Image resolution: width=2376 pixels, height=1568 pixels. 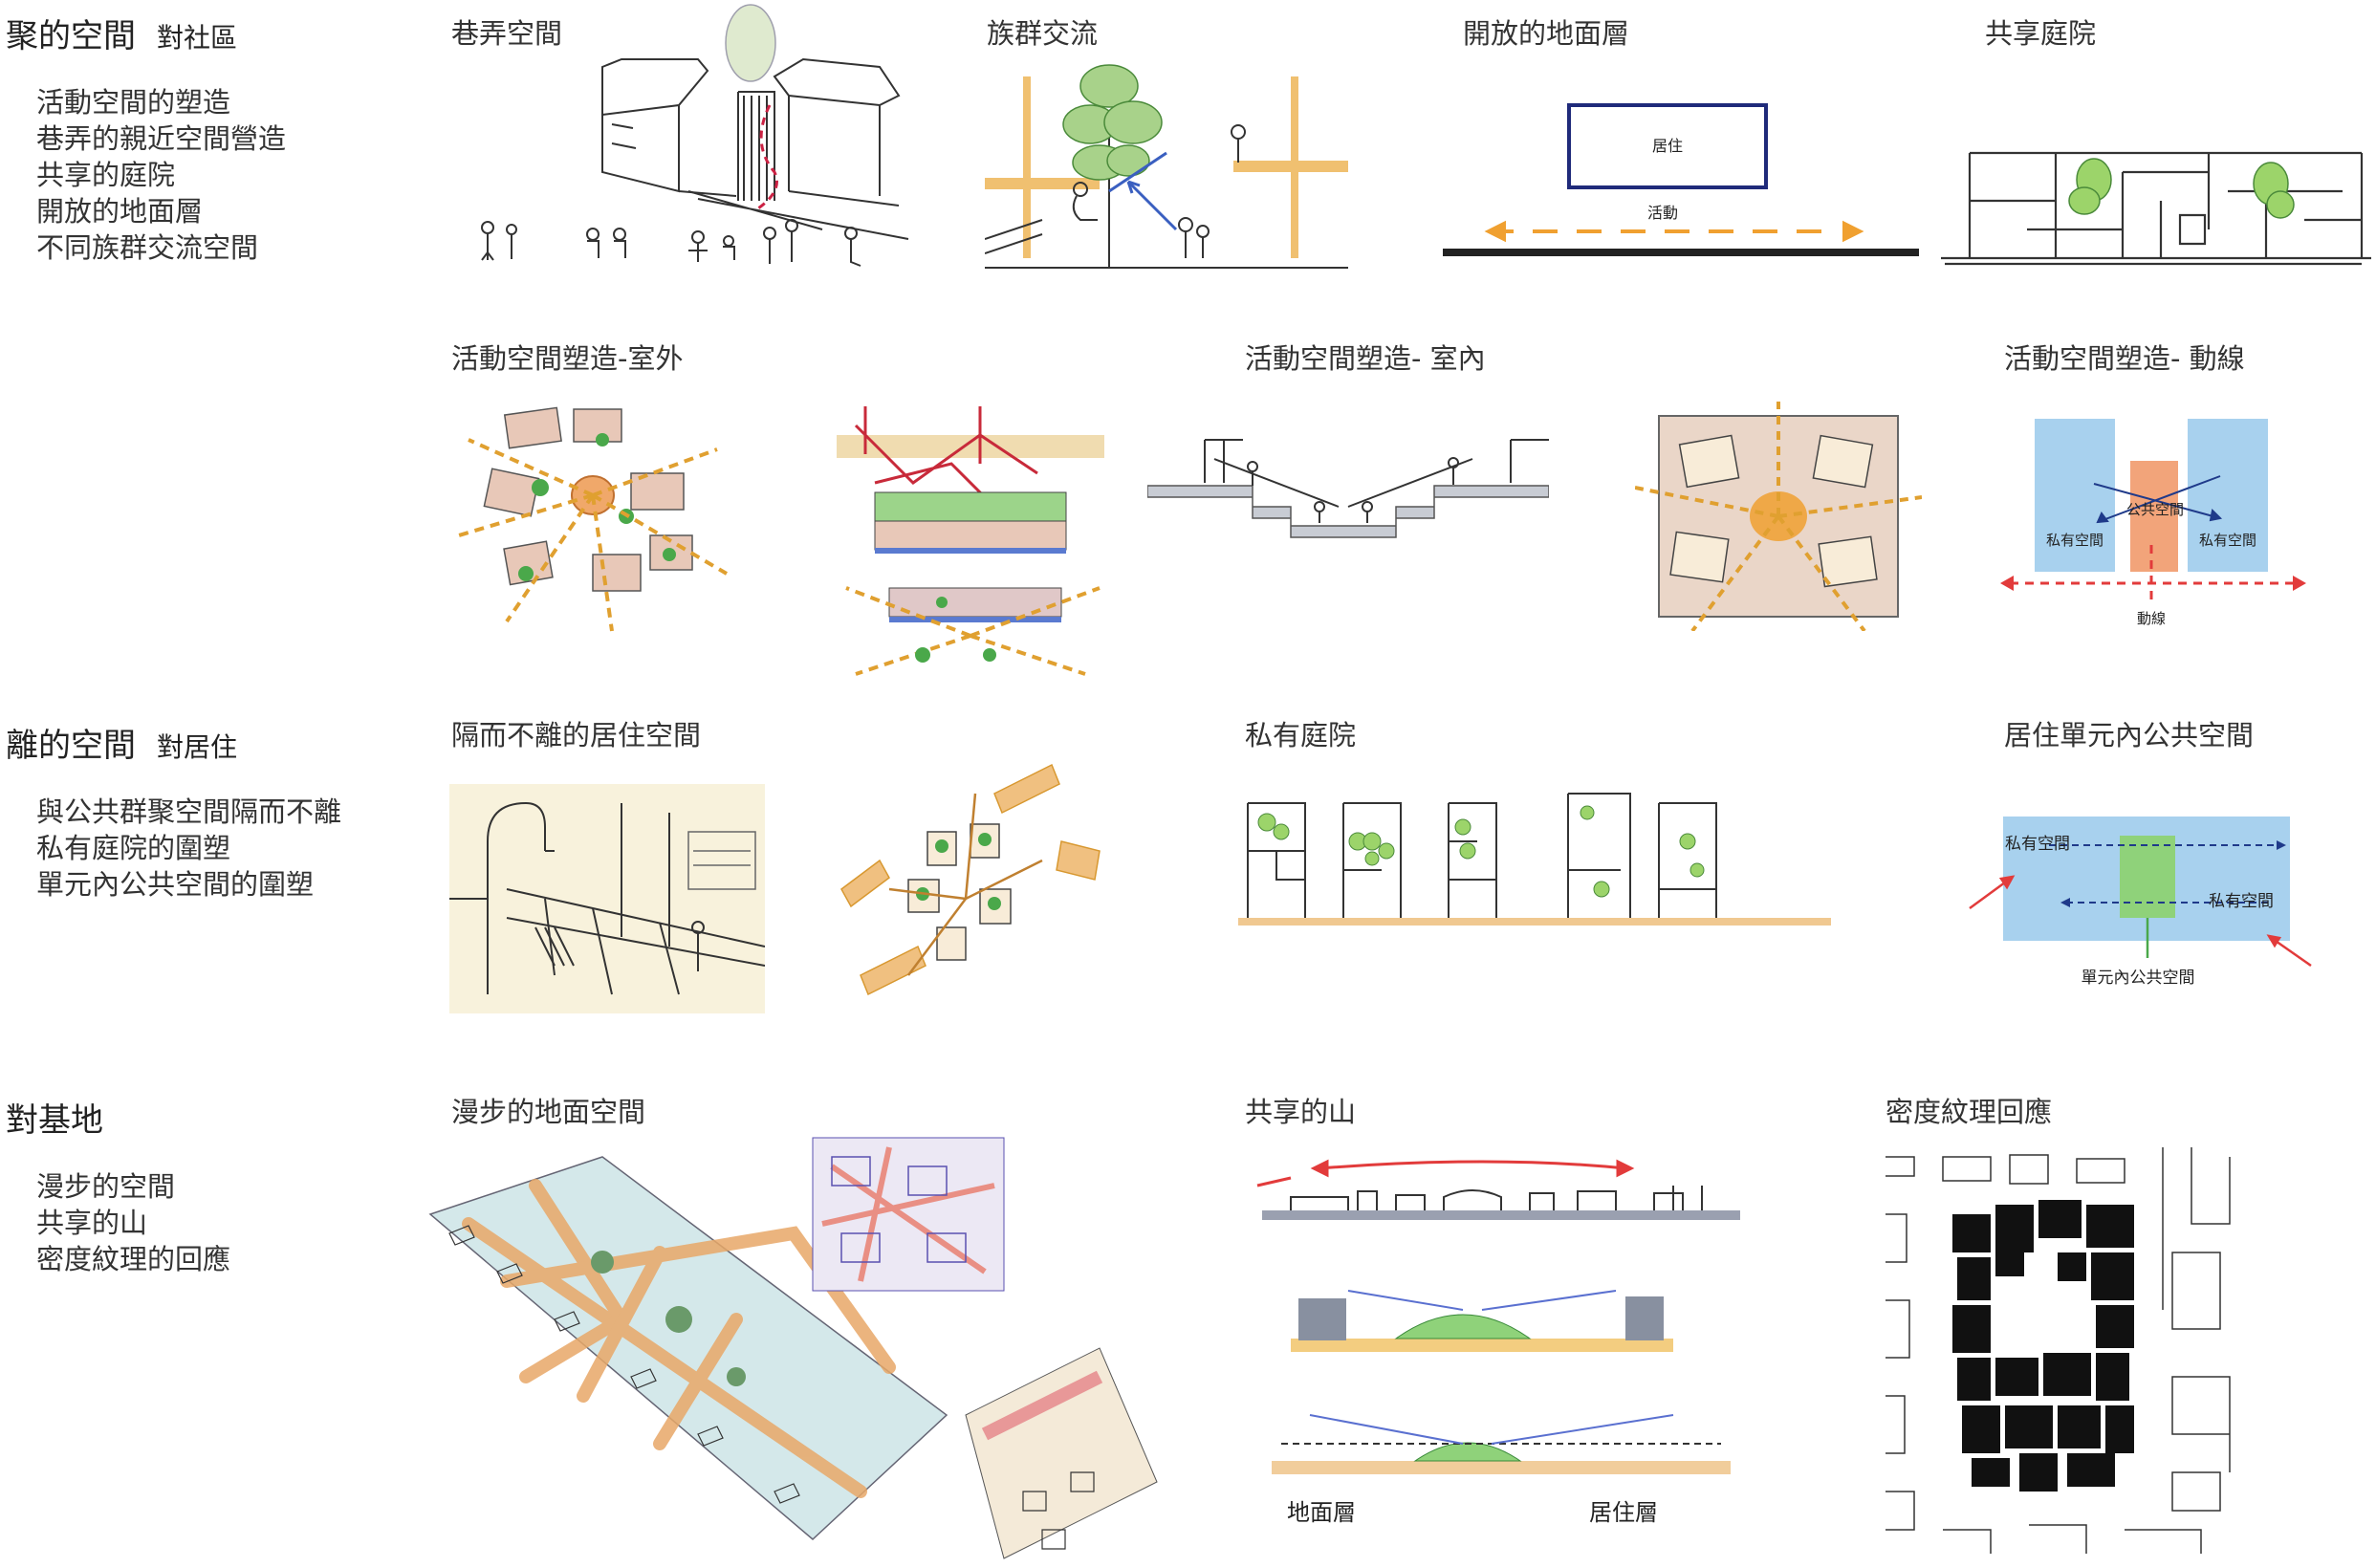 I want to click on caption-unit-public: 居住單元內公共空間, so click(x=2129, y=735).